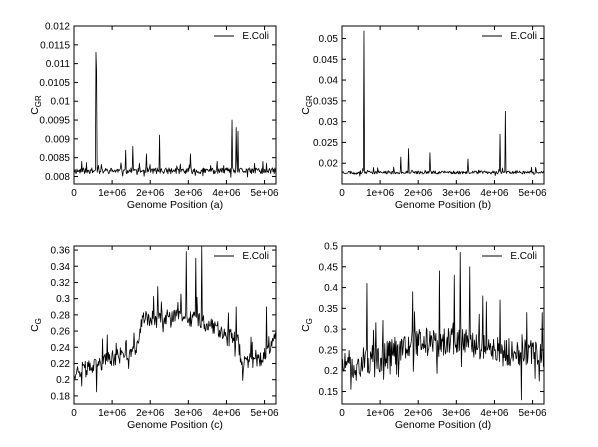 This screenshot has width=598, height=447. I want to click on y-tick-label: 0.03, so click(329, 122).